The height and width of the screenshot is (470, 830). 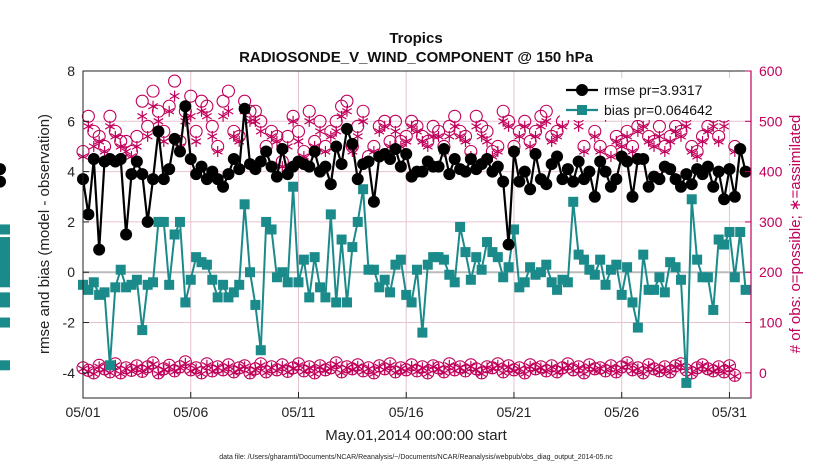 I want to click on obs-possible-marker, so click(x=142, y=101).